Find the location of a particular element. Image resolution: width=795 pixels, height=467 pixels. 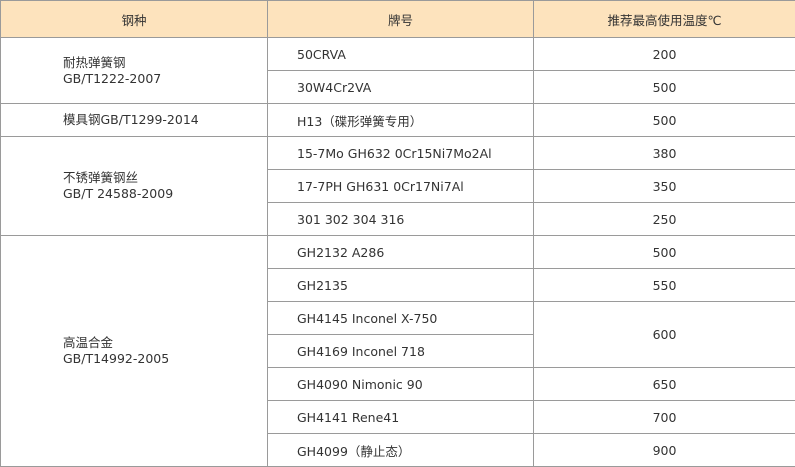

grade-cell: 50CRVA is located at coordinates (401, 54).